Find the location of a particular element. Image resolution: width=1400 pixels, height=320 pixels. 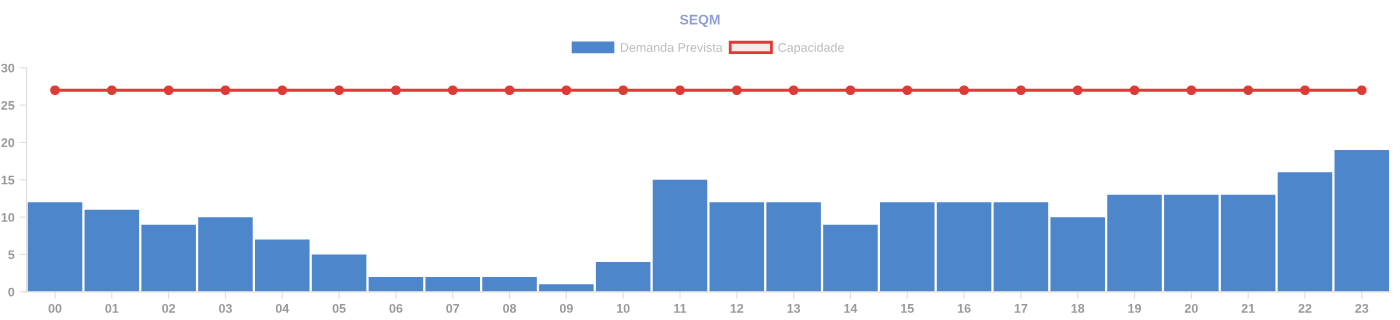

chart-title: SEQM is located at coordinates (699, 21).